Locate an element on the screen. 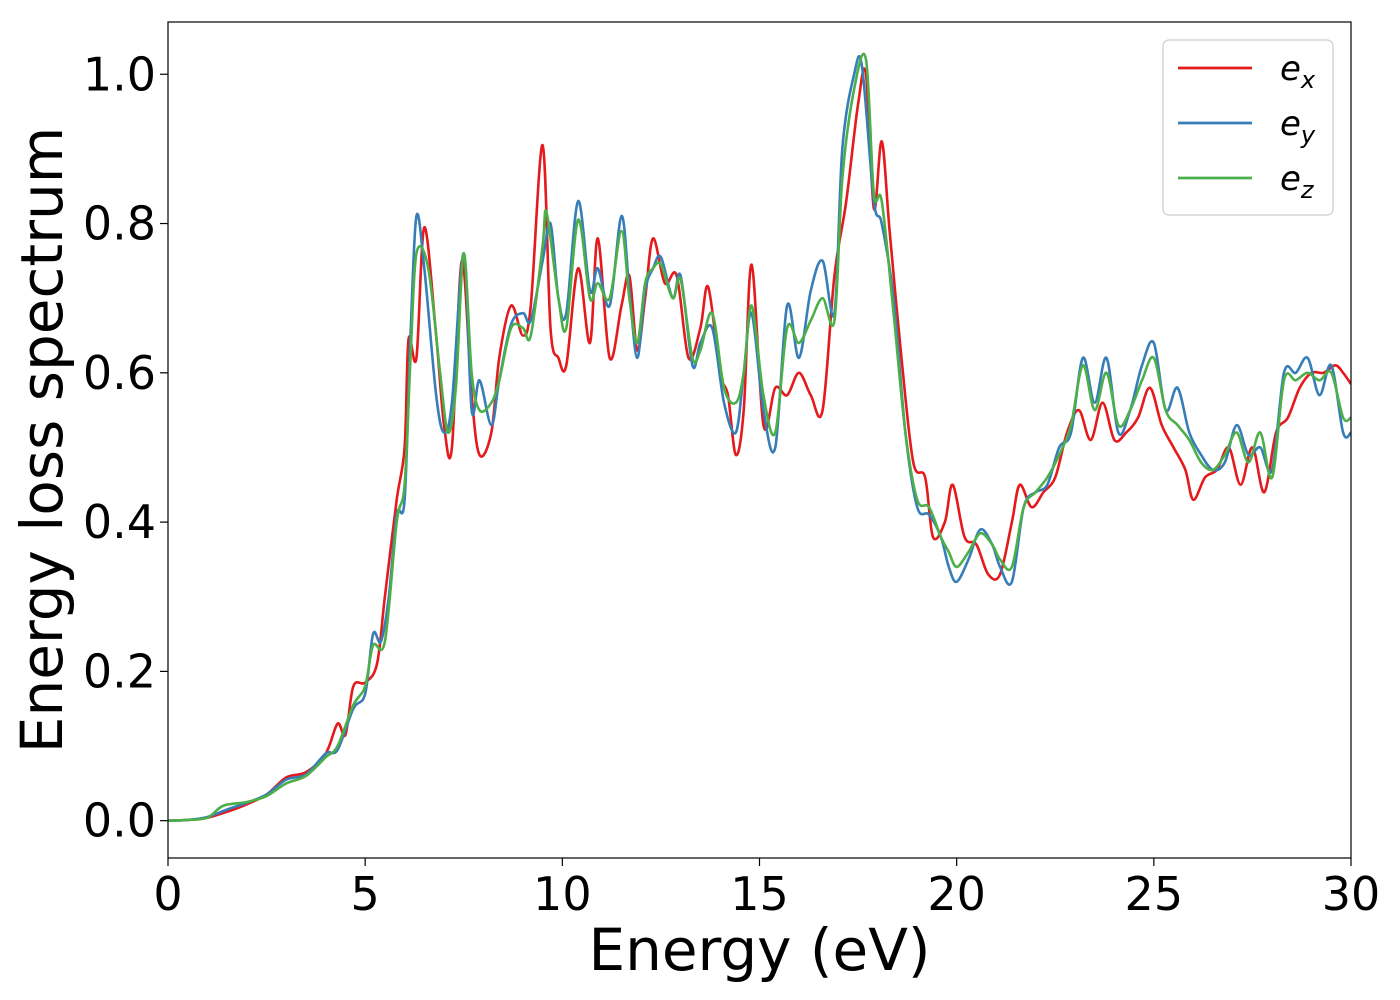 The height and width of the screenshot is (1000, 1400). x-tick-label: 25 is located at coordinates (1154, 894).